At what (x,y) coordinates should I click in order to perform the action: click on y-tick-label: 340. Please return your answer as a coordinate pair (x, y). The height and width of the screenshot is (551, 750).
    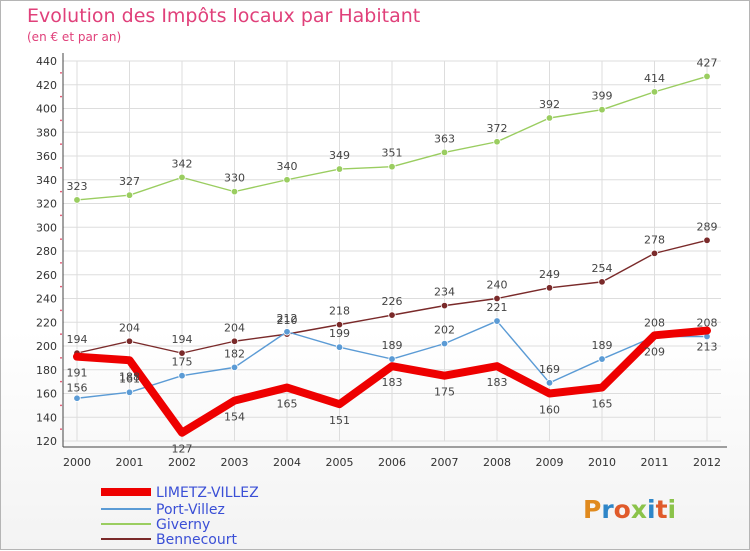
    Looking at the image, I should click on (46, 180).